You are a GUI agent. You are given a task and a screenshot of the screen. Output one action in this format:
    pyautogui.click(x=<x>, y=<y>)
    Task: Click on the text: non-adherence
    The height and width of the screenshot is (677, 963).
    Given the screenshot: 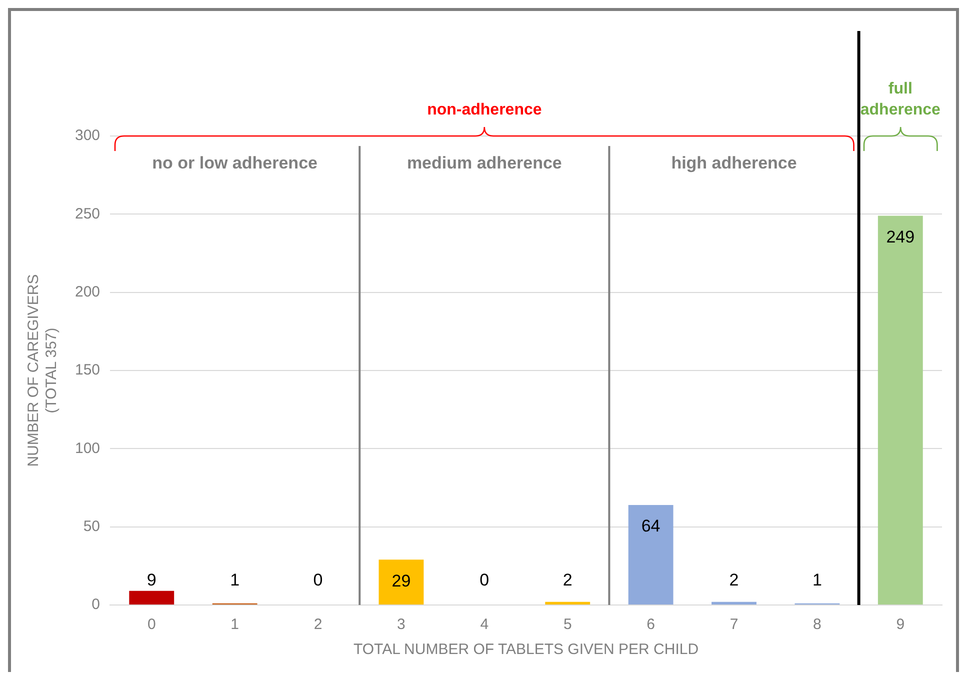 What is the action you would take?
    pyautogui.click(x=484, y=109)
    